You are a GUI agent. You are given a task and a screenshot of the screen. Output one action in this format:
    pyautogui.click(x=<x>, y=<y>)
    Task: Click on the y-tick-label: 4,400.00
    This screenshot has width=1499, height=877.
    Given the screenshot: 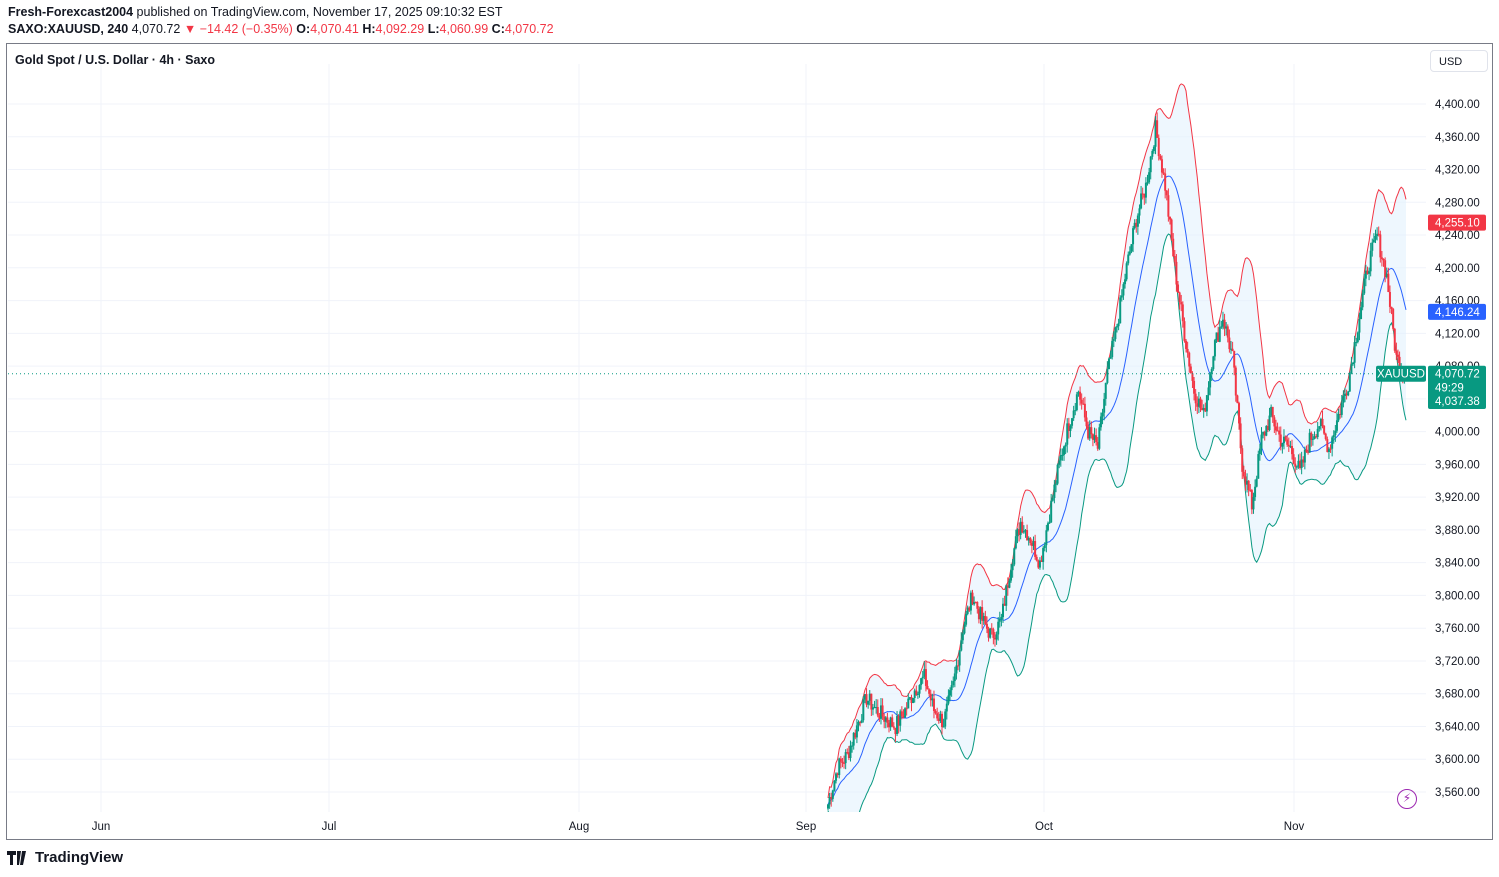 What is the action you would take?
    pyautogui.click(x=1457, y=105)
    